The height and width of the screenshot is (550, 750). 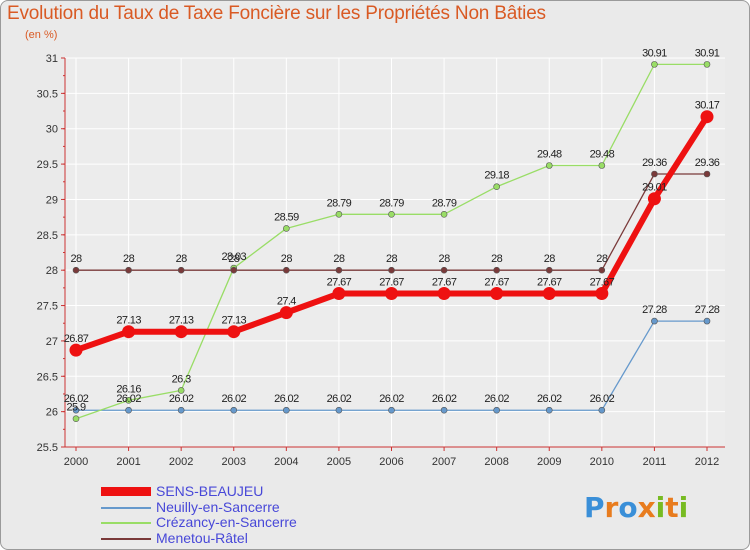 I want to click on tick-label-y: 27, so click(x=52, y=342).